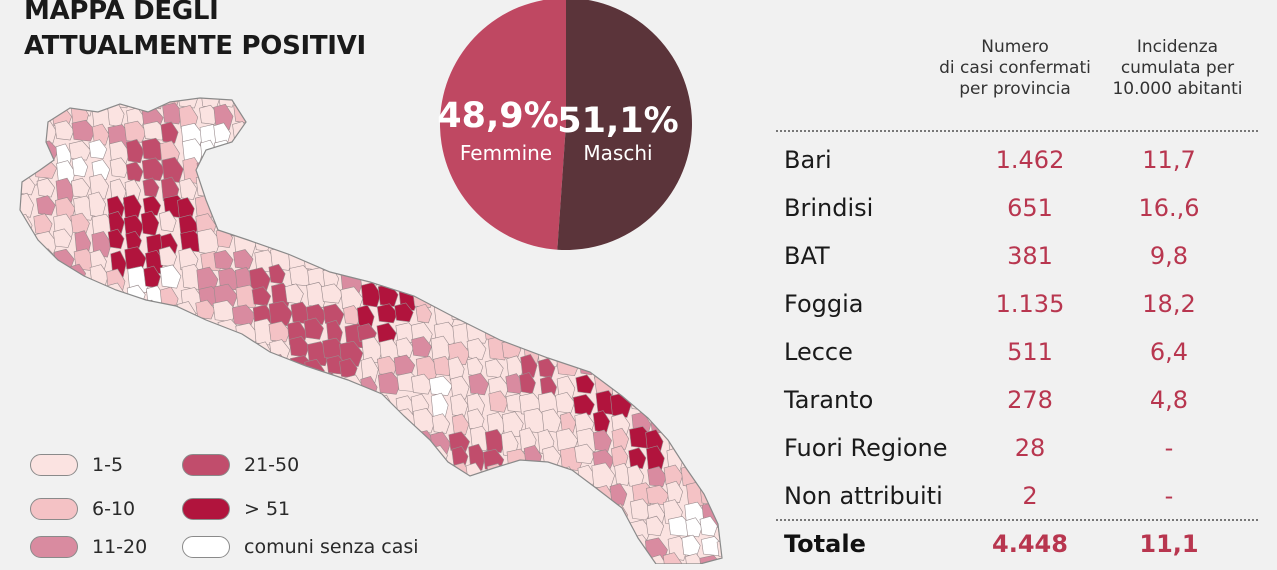 The height and width of the screenshot is (570, 1277). Describe the element at coordinates (1169, 304) in the screenshot. I see `incidence-value: 18,2` at that location.